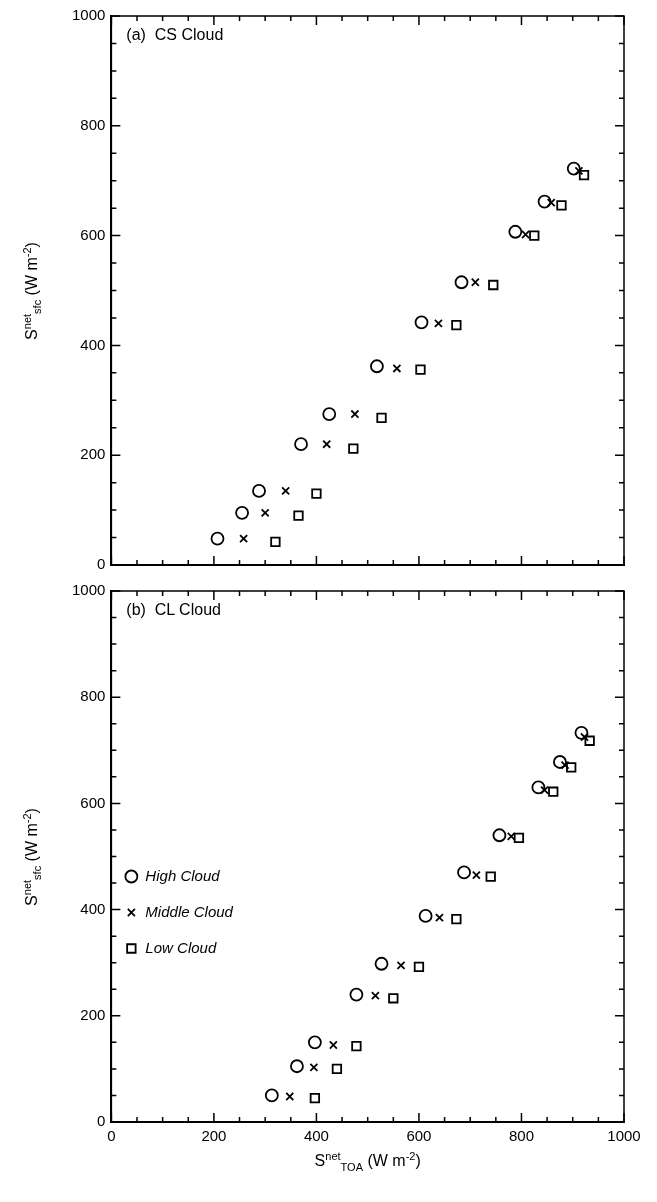  What do you see at coordinates (367, 1161) in the screenshot?
I see `x-axis-title: S$^{net}$$_{TOA}$ (W m$^{-2}$)` at bounding box center [367, 1161].